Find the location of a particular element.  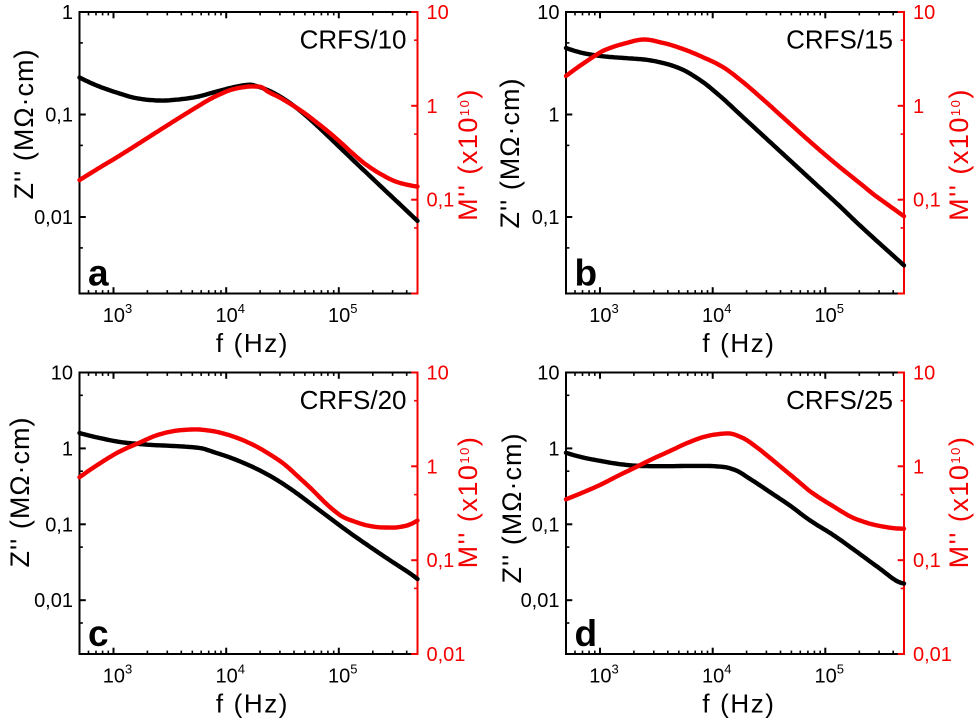

svg-text: CRFS/10 is located at coordinates (353, 40).